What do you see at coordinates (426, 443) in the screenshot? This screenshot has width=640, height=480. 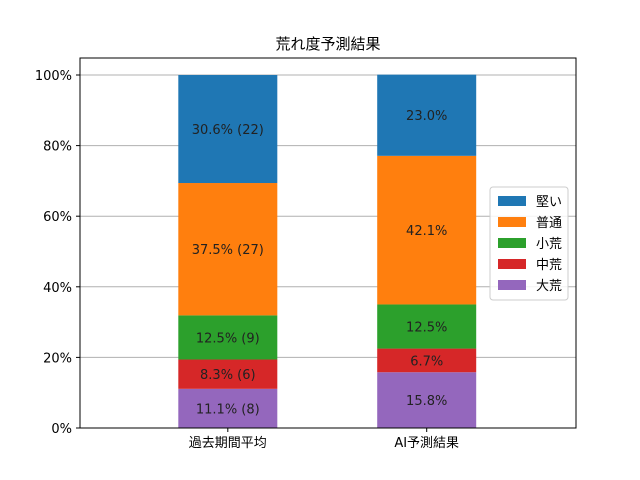 I see `x-tick-label: AI予測結果` at bounding box center [426, 443].